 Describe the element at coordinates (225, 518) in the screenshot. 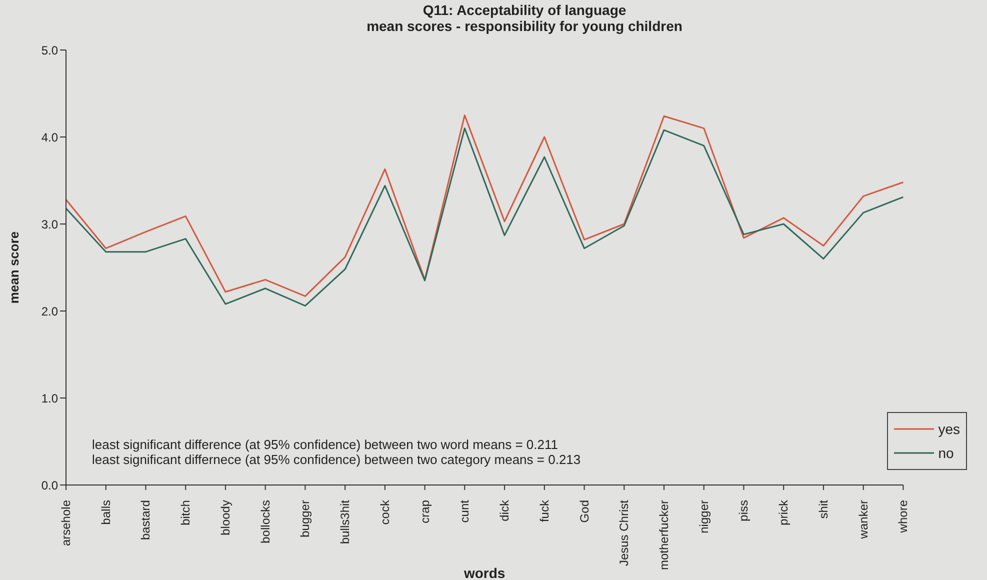

I see `x-tick-label: bloody` at that location.